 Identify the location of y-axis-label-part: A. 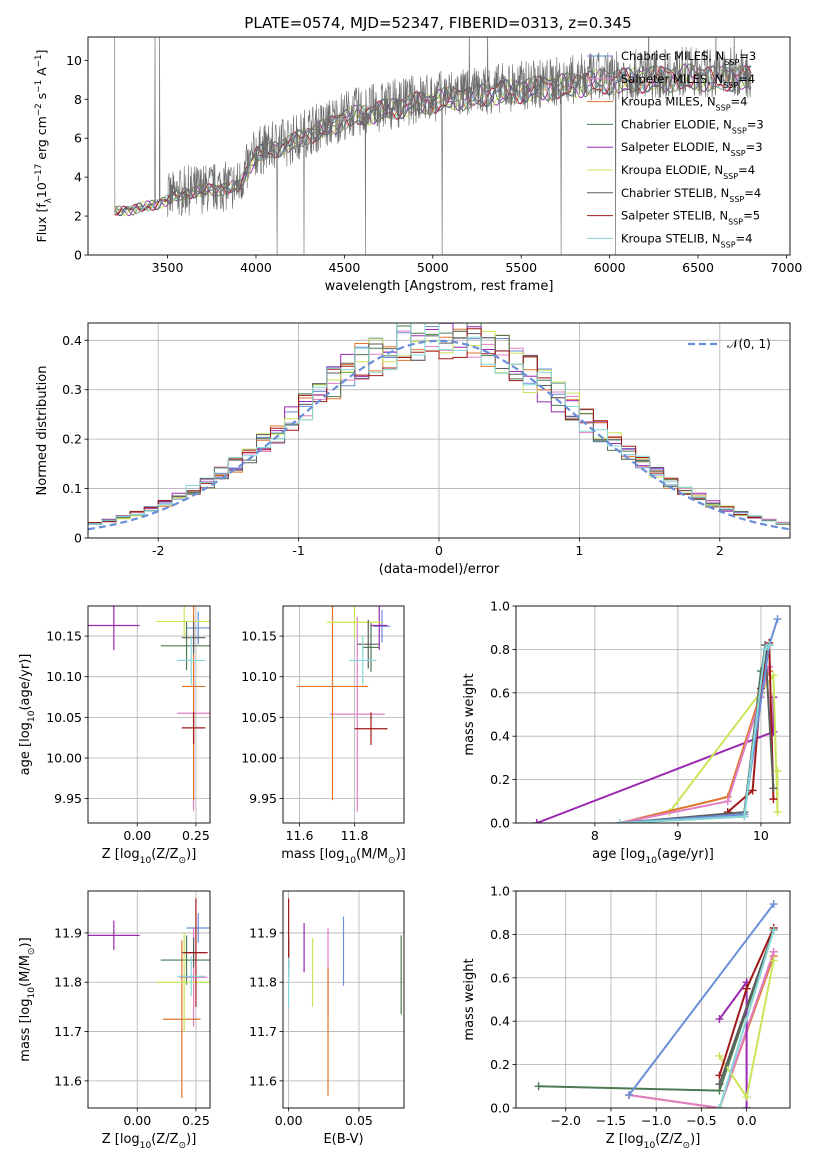
(41, 73).